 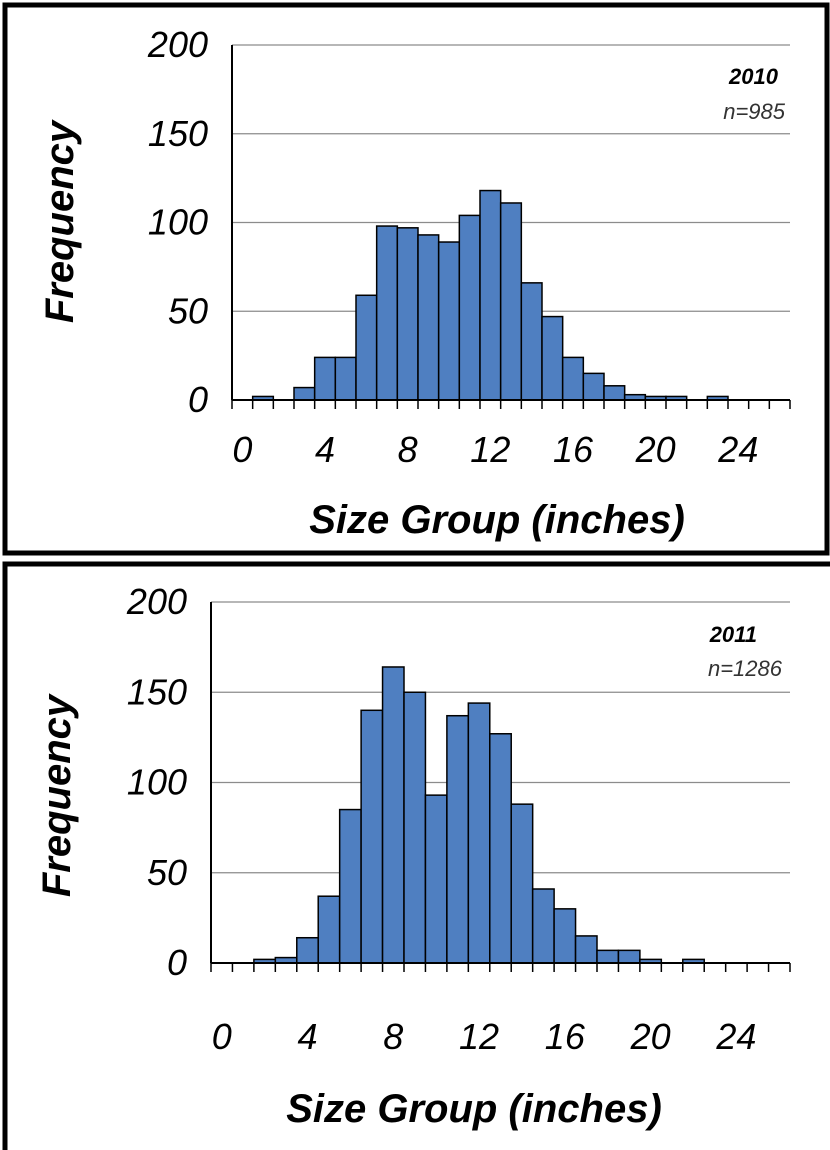 What do you see at coordinates (754, 111) in the screenshot?
I see `sample-size-annotation: n=985` at bounding box center [754, 111].